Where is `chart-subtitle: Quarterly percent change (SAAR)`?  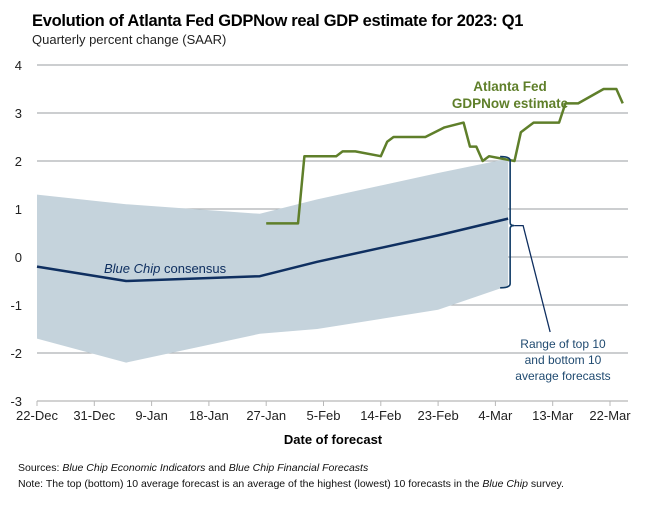
chart-subtitle: Quarterly percent change (SAAR) is located at coordinates (129, 39).